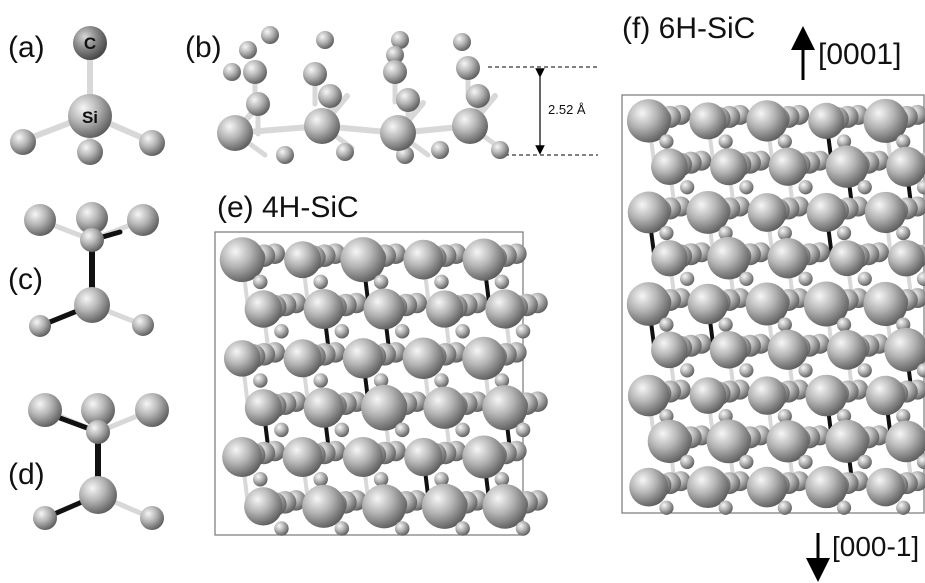  What do you see at coordinates (26, 474) in the screenshot?
I see `panel-d-label: (d)` at bounding box center [26, 474].